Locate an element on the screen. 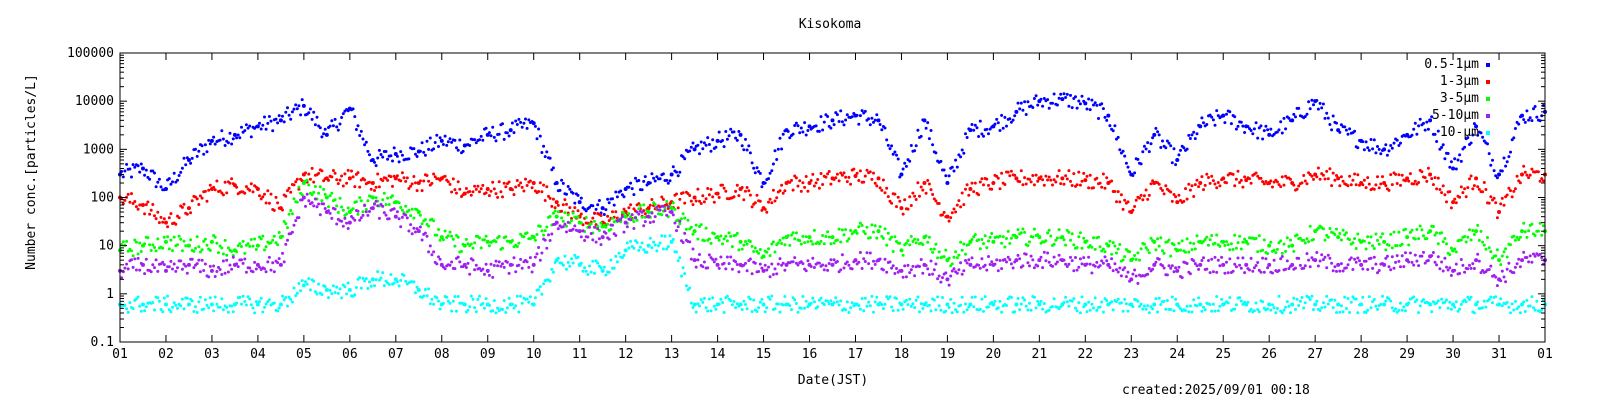 This screenshot has width=1600, height=400. x-tick-label: 16 is located at coordinates (810, 354).